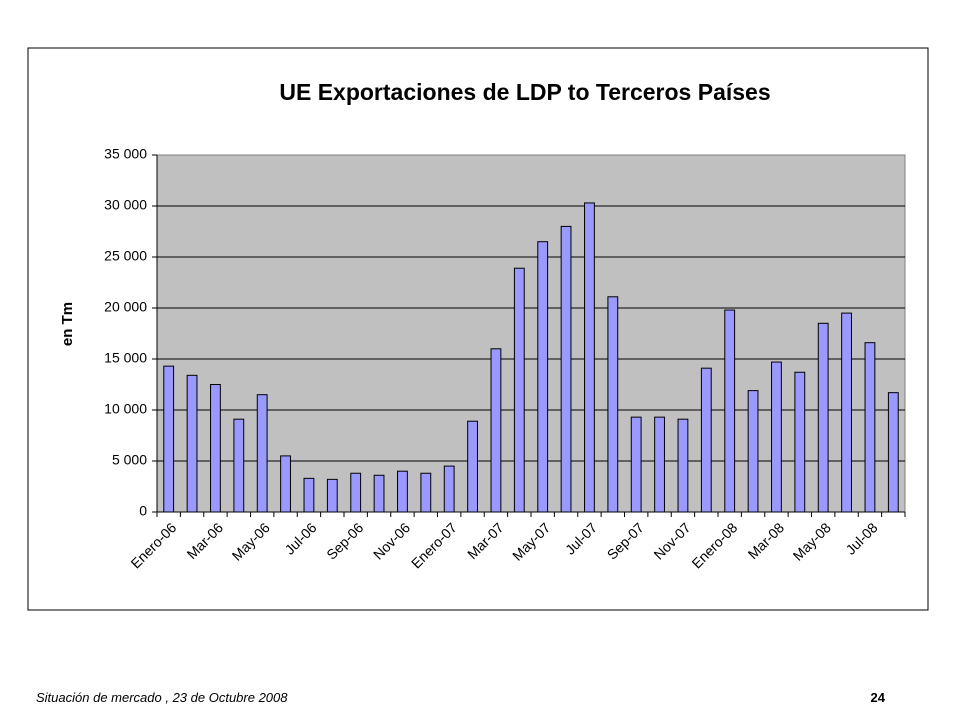  I want to click on y-tick-label: 20 000, so click(125, 307).